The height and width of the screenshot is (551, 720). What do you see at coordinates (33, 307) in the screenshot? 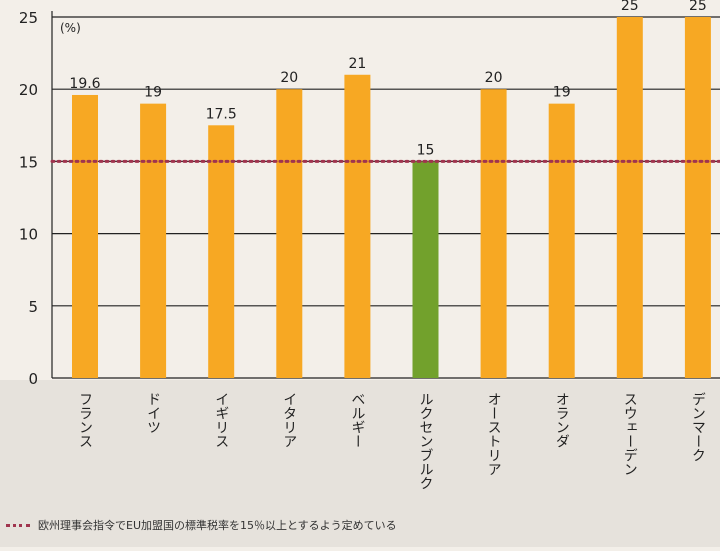
I see `y-tick-label: 5` at bounding box center [33, 307].